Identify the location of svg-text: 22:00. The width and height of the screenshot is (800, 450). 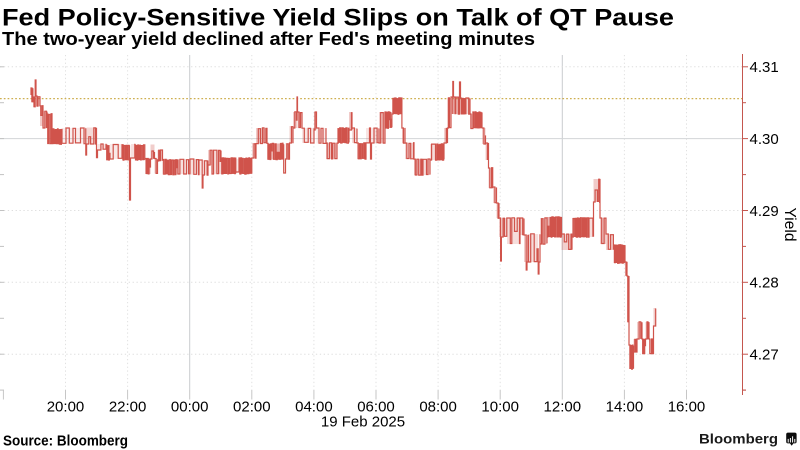
(128, 407).